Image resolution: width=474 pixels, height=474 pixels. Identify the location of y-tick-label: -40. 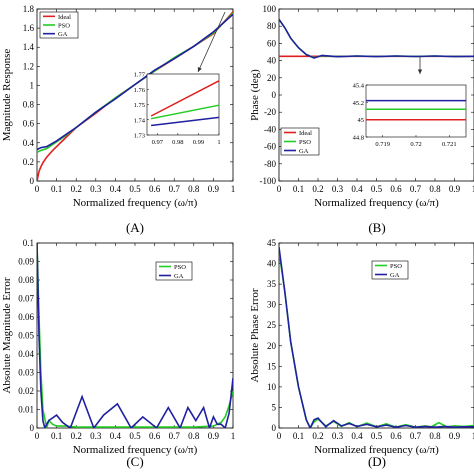
(270, 129).